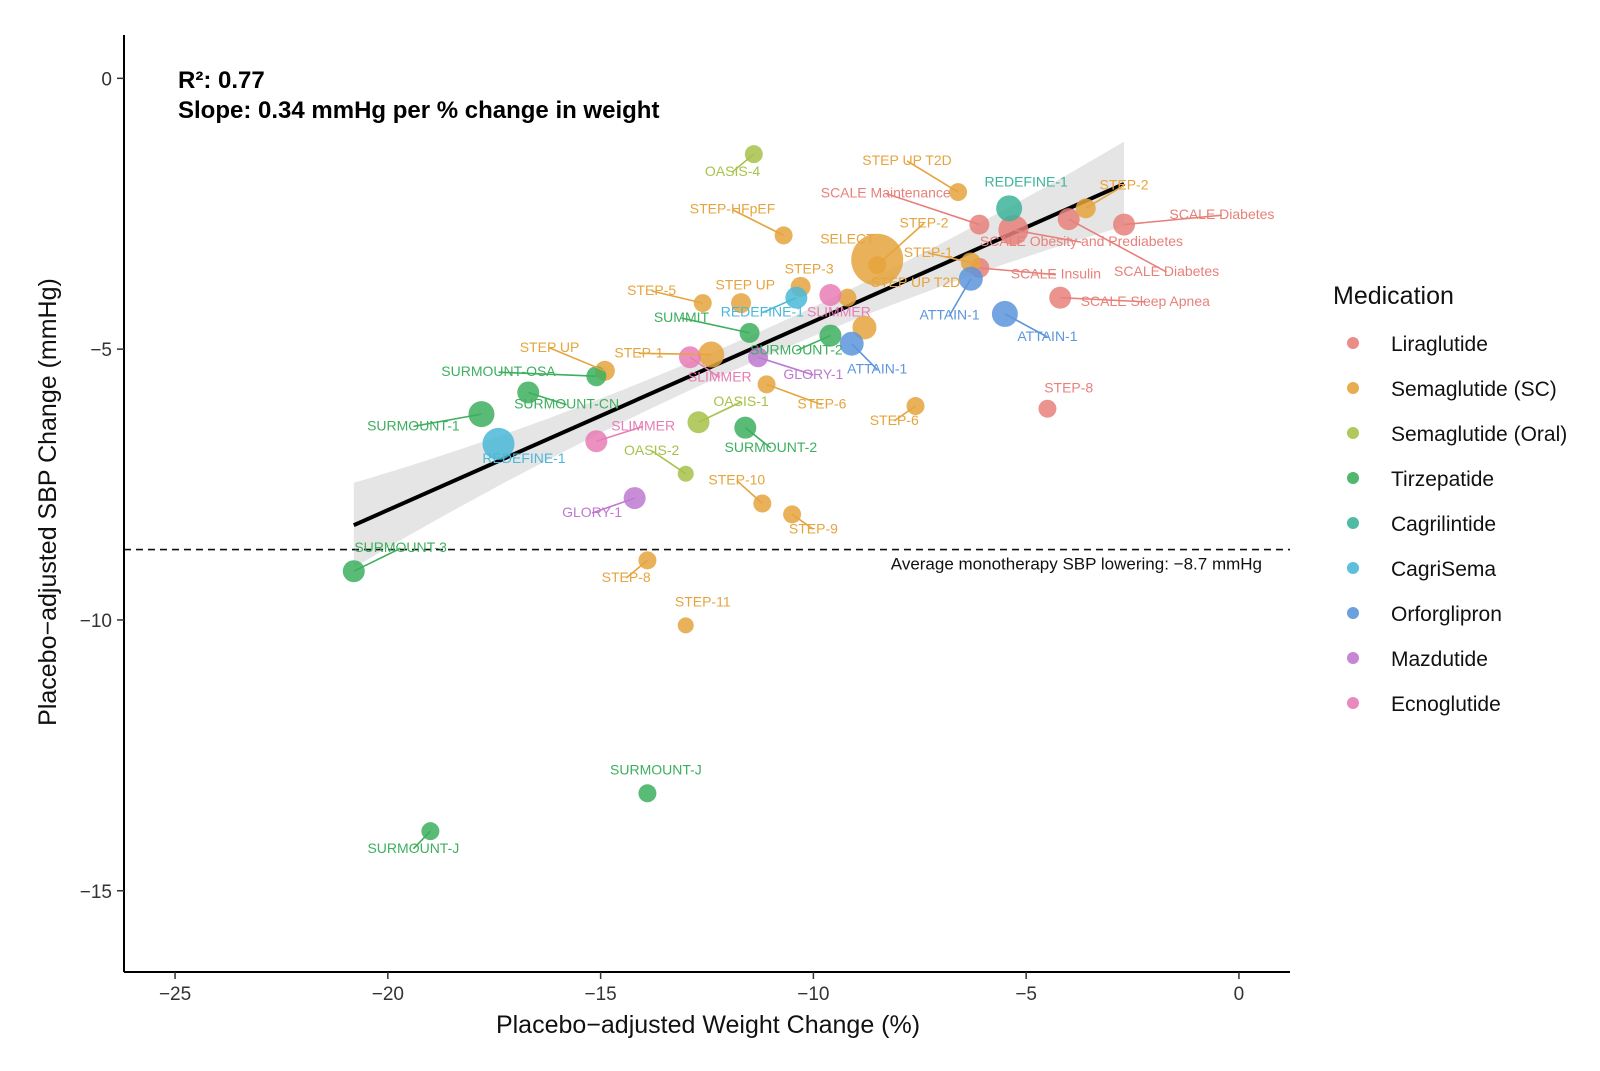 This screenshot has width=1600, height=1071. What do you see at coordinates (96, 892) in the screenshot?
I see `y-tick-label: −15` at bounding box center [96, 892].